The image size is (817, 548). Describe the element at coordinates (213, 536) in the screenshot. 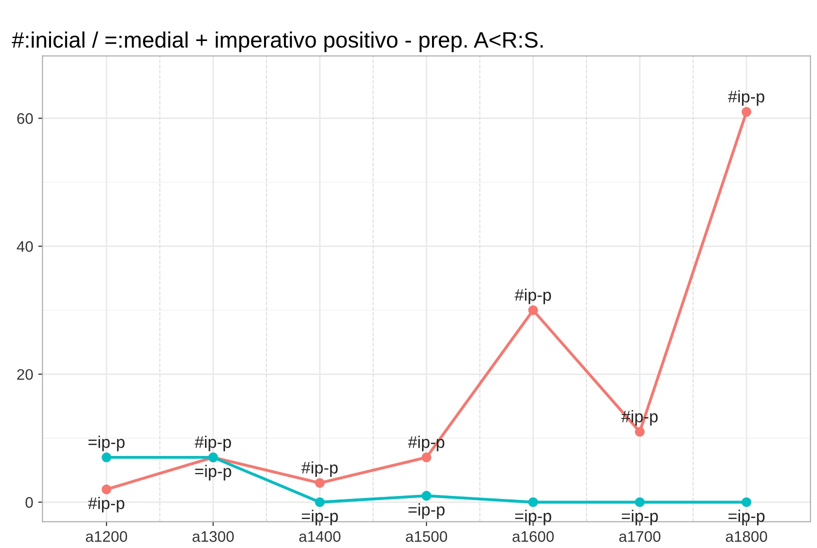

I see `x-tick-label: a1300` at that location.